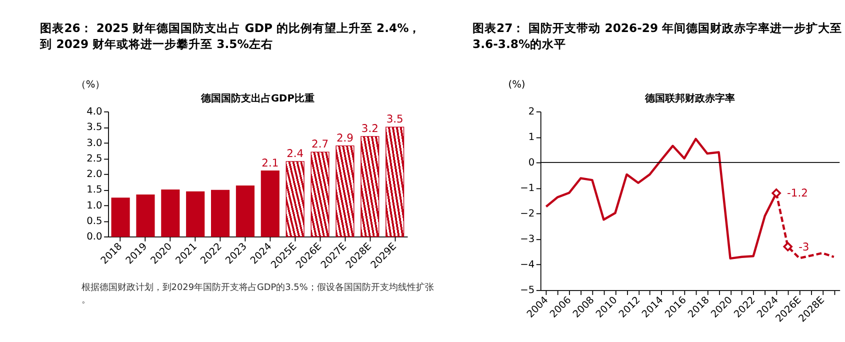 The image size is (845, 342). Describe the element at coordinates (257, 98) in the screenshot. I see `chart-subtitle: 德国国防支出占GDP比重` at that location.